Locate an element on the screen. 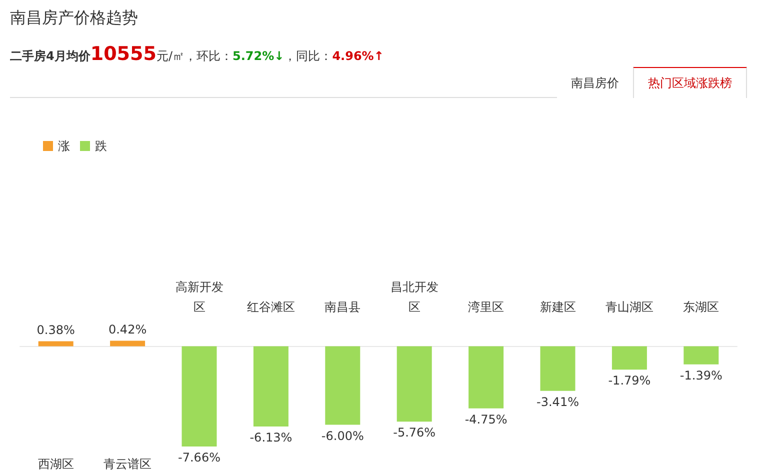 The image size is (757, 474). data-label: 0.42% is located at coordinates (127, 329).